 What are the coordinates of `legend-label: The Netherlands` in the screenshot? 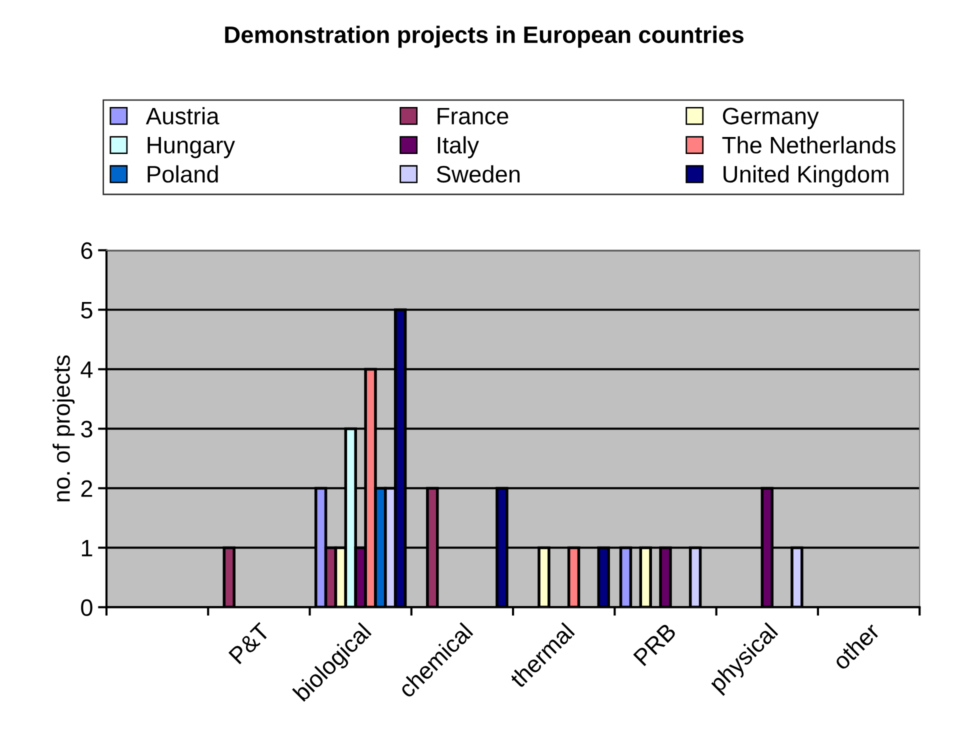 It's located at (809, 145).